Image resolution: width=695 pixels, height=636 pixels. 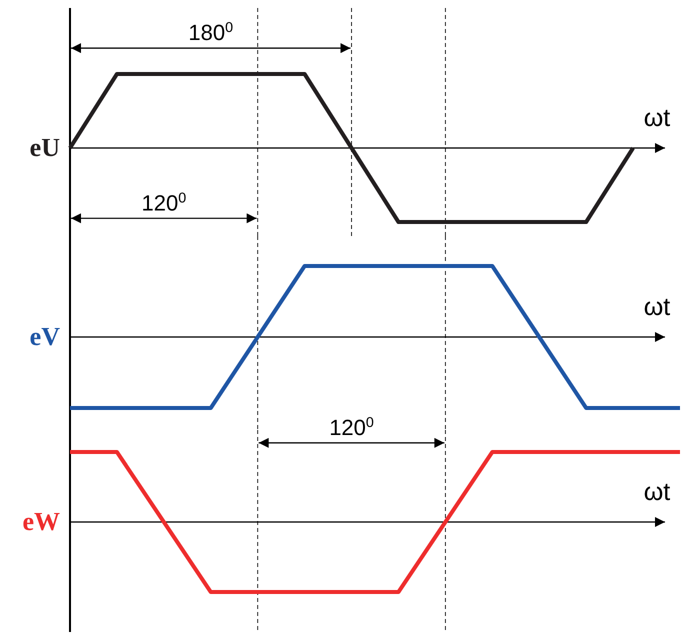 I want to click on y-axis-title: eW, so click(x=41, y=521).